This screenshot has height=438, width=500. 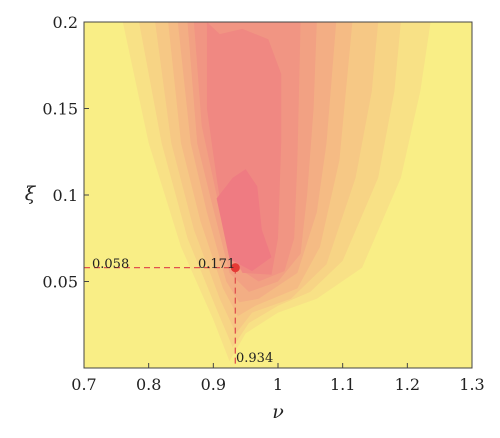 What do you see at coordinates (342, 384) in the screenshot?
I see `x-tick-label: 1.1` at bounding box center [342, 384].